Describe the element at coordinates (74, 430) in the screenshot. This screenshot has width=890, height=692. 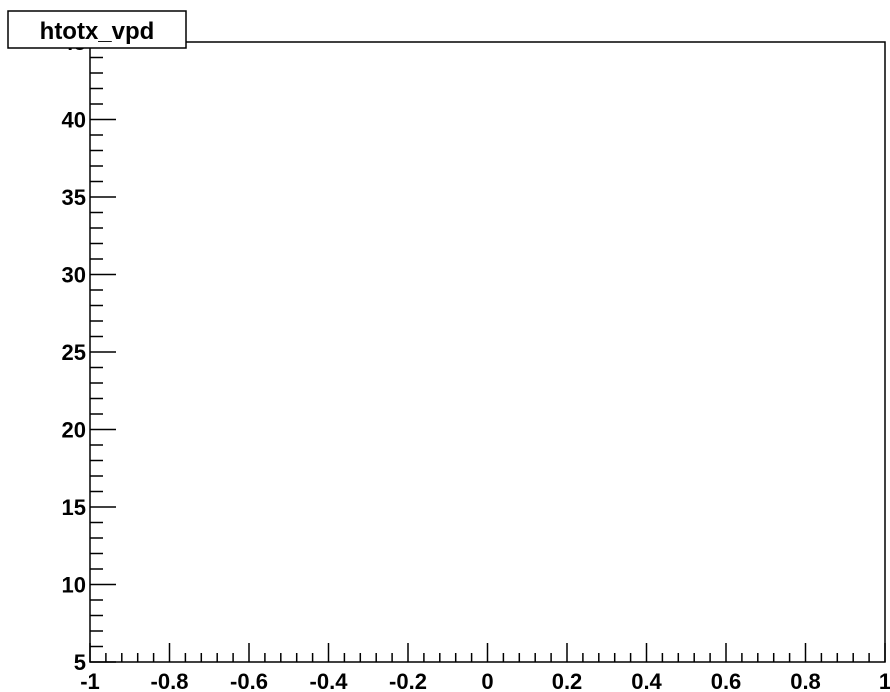
I see `y-tick-label: 20` at that location.